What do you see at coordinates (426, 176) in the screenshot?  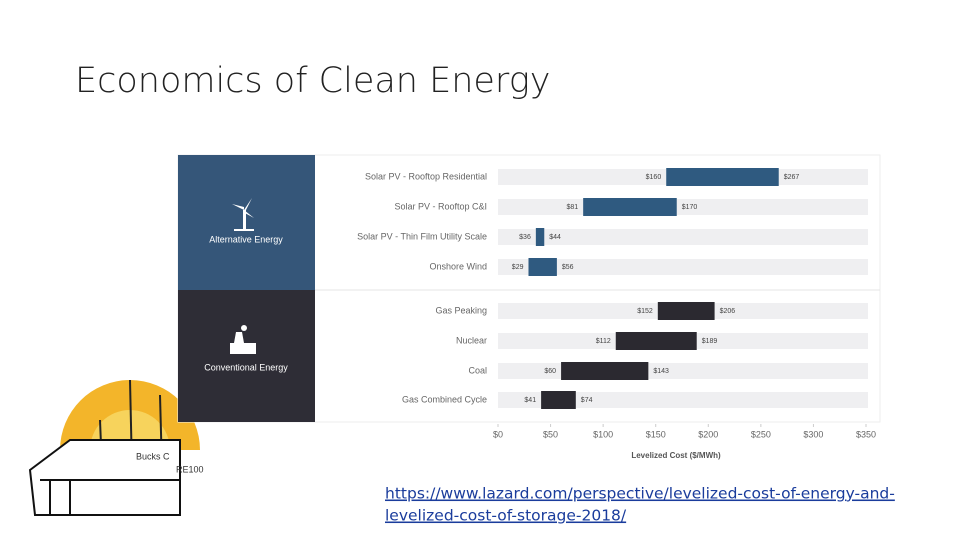 I see `category-label: Solar PV - Rooftop Residential` at bounding box center [426, 176].